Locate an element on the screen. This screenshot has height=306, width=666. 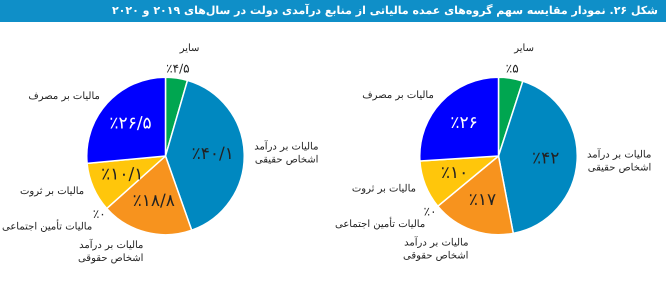
data-label: ٪۲۶ is located at coordinates (464, 123).